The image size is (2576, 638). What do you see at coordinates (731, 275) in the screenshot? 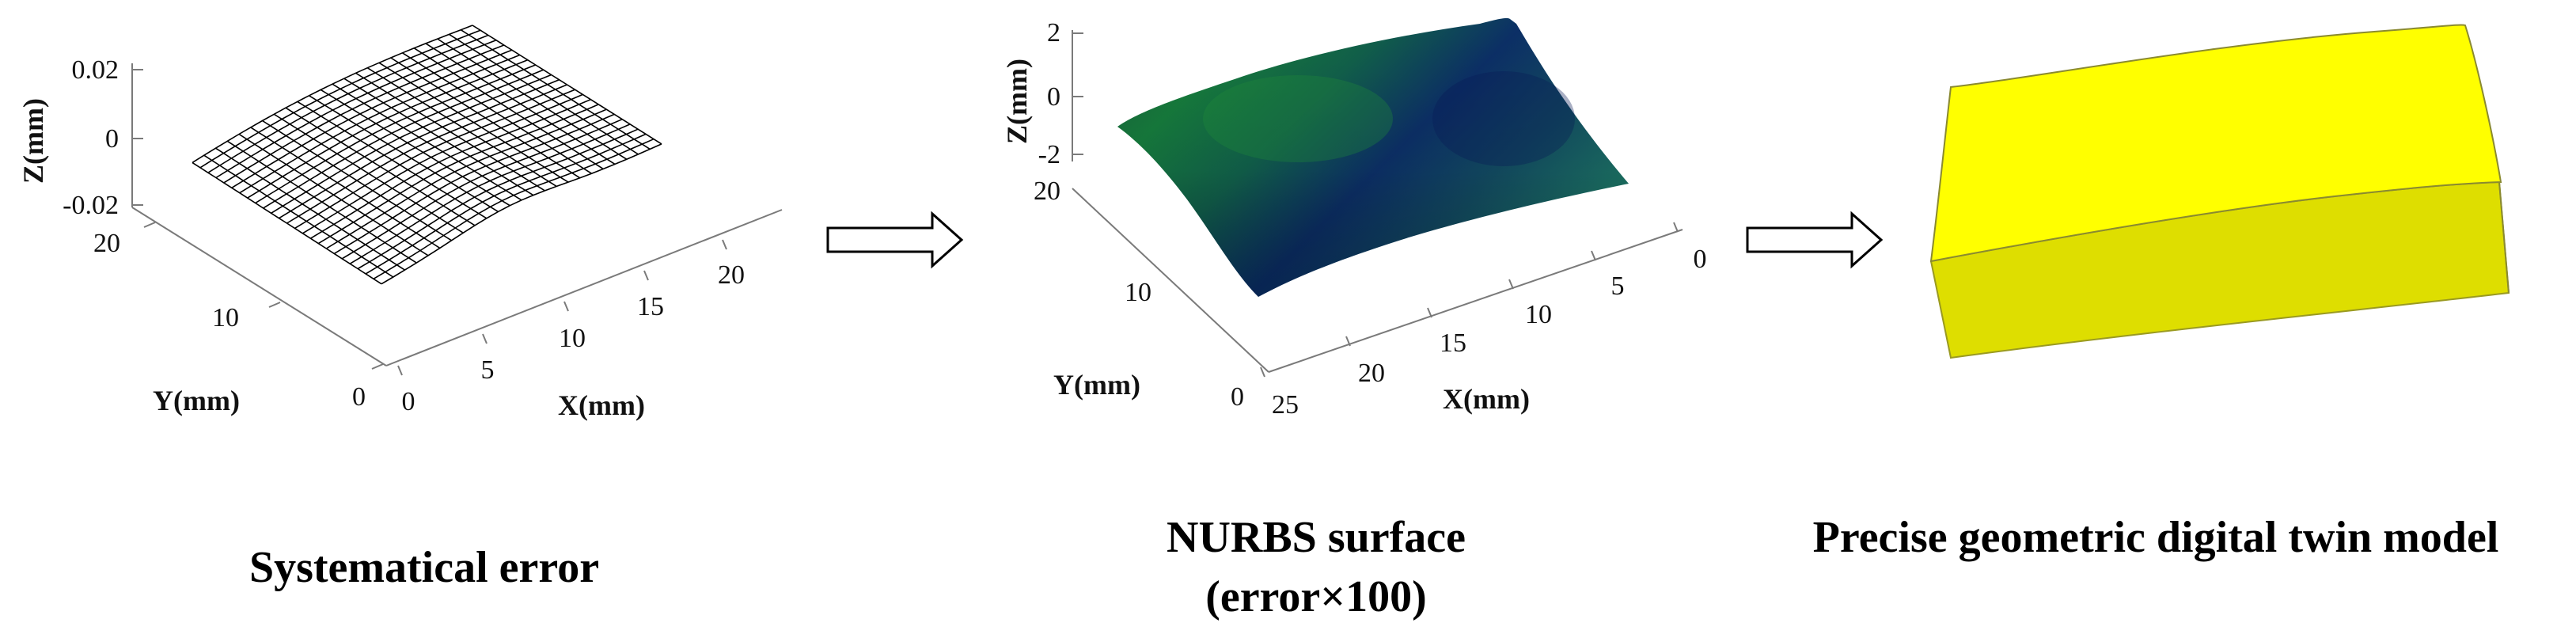
I see `panel1-xtick-4: 20` at bounding box center [731, 275].